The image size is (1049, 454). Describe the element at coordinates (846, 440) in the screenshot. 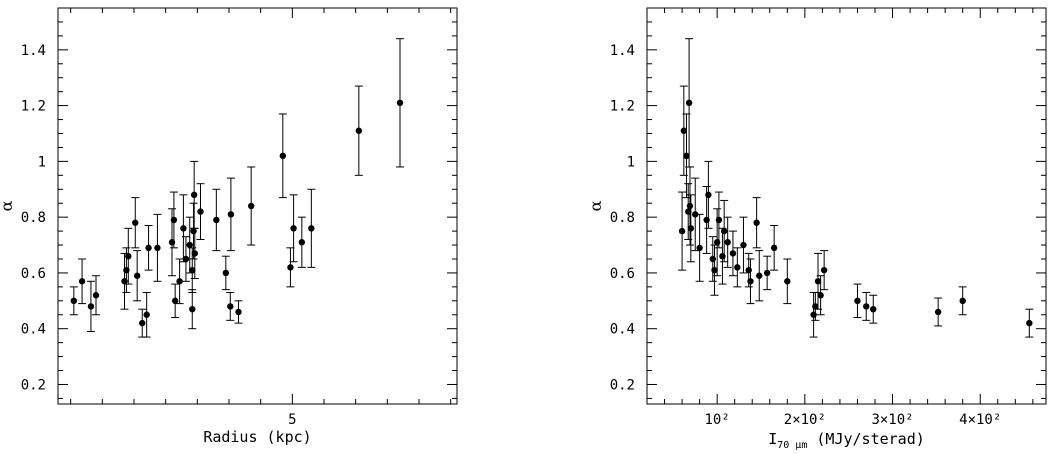

I see `x-axis-label: I70 μm (MJy/sterad)` at that location.